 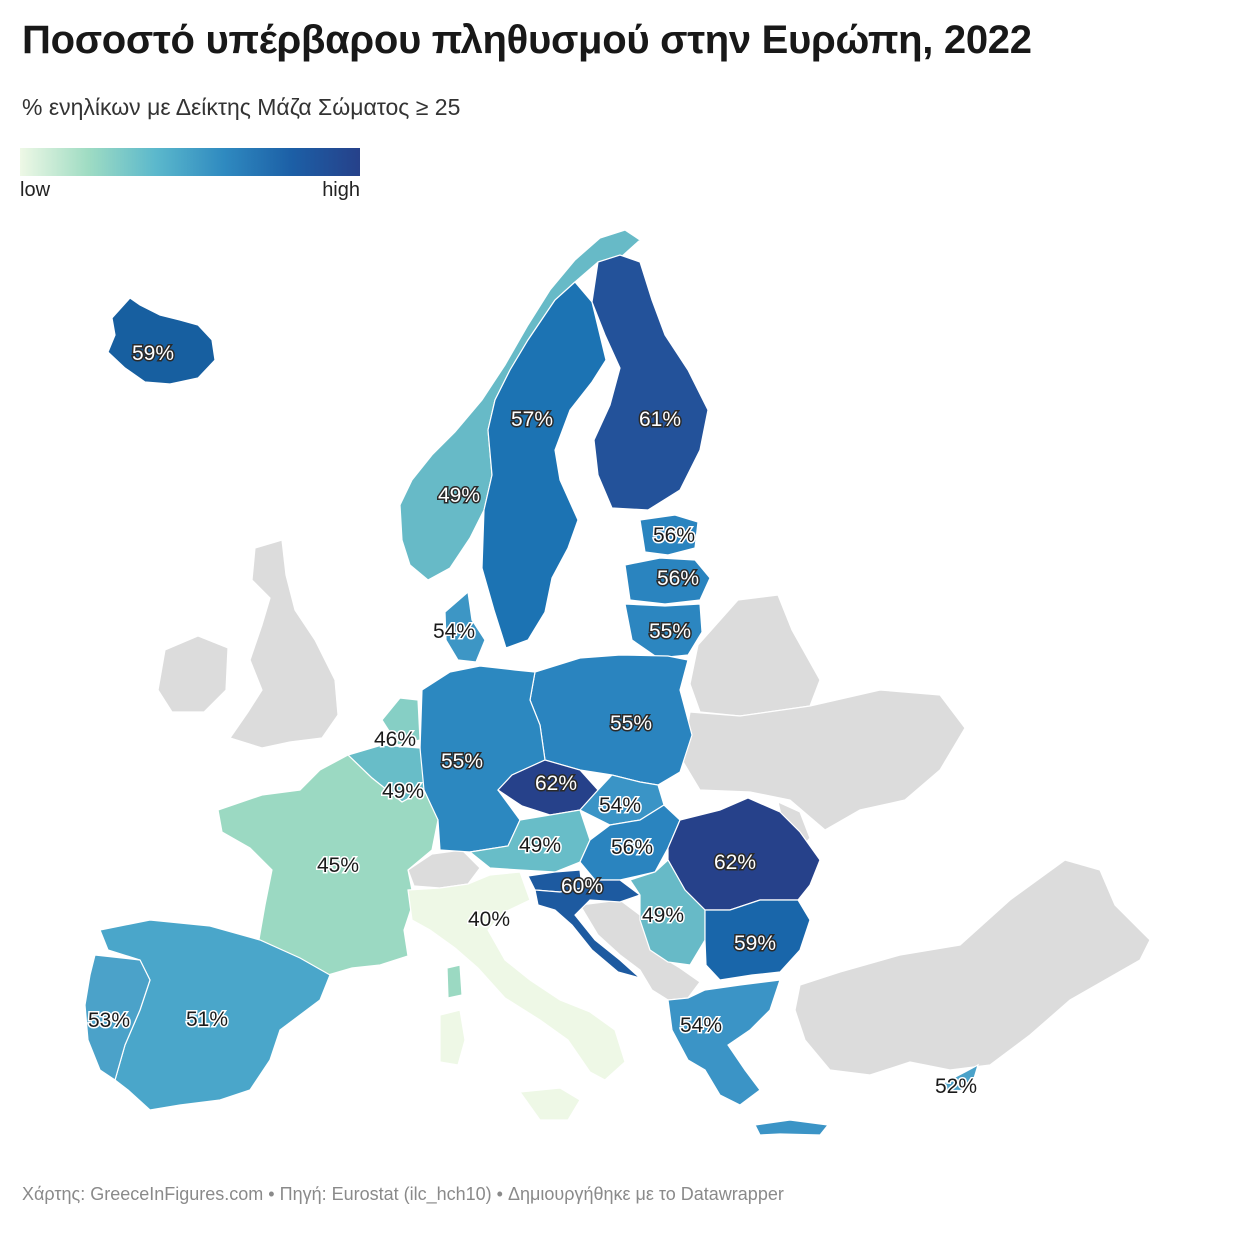 I want to click on region-greece, so click(x=724, y=1042).